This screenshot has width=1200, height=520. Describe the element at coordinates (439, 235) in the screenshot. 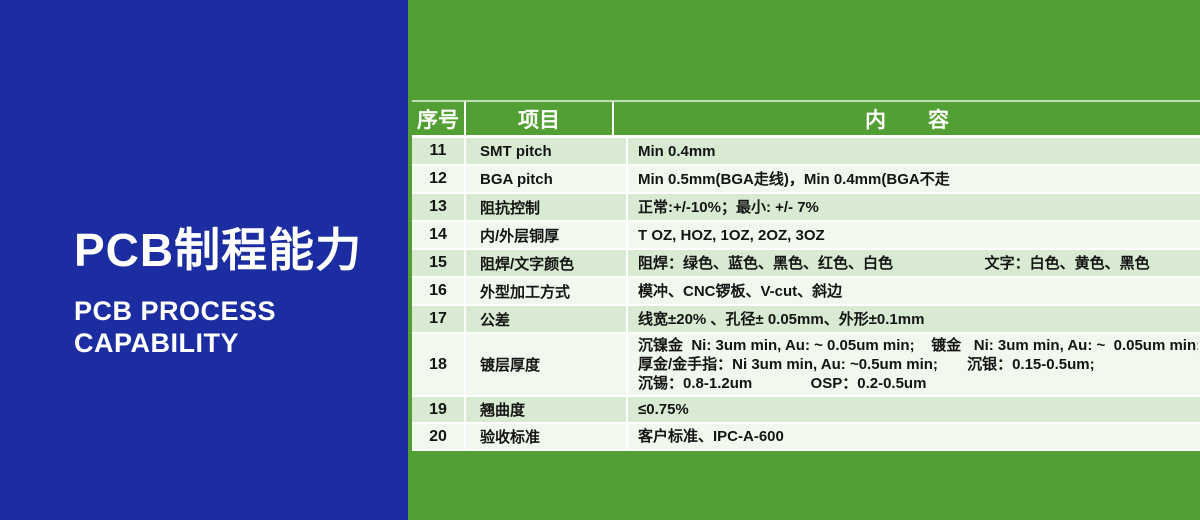

I see `row-seq: 14` at that location.